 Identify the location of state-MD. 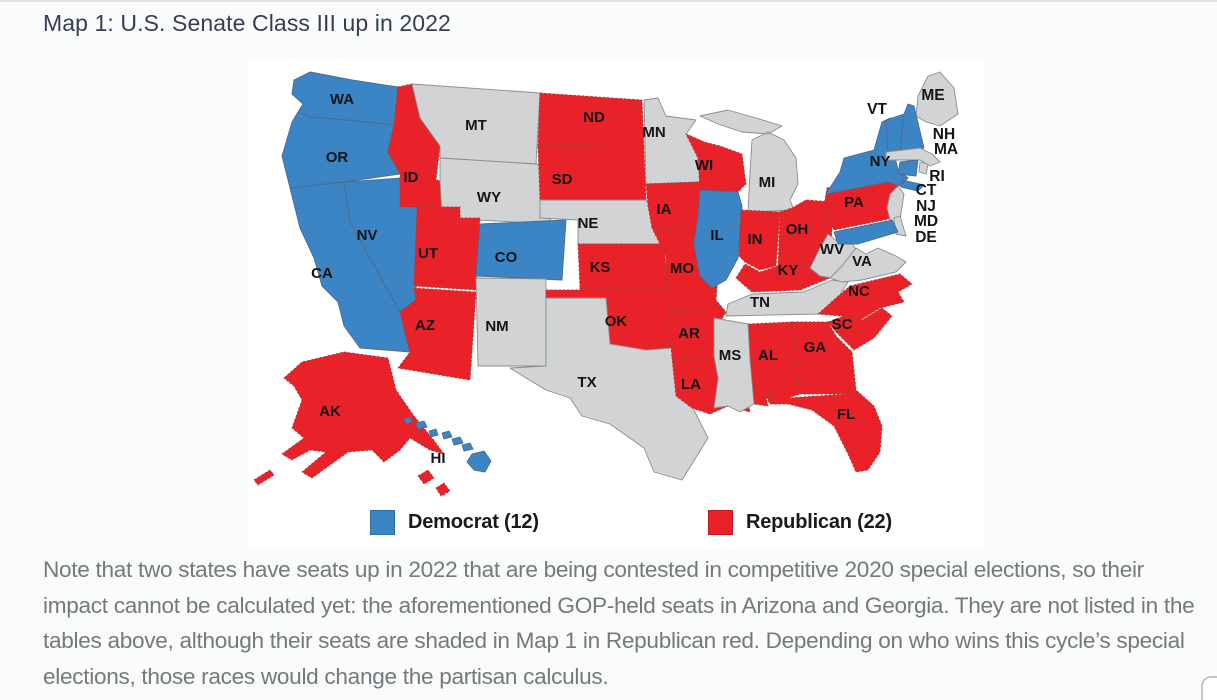
(866, 232).